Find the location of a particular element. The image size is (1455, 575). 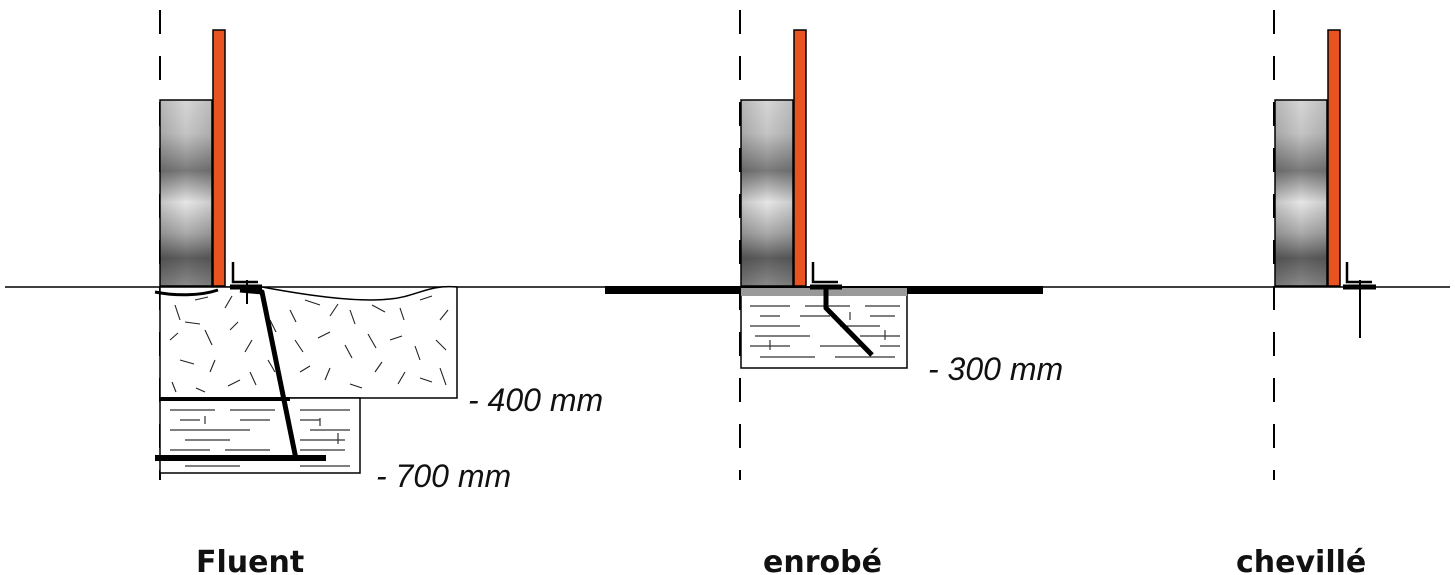

lower-layer-grain-fluent is located at coordinates (260, 438).